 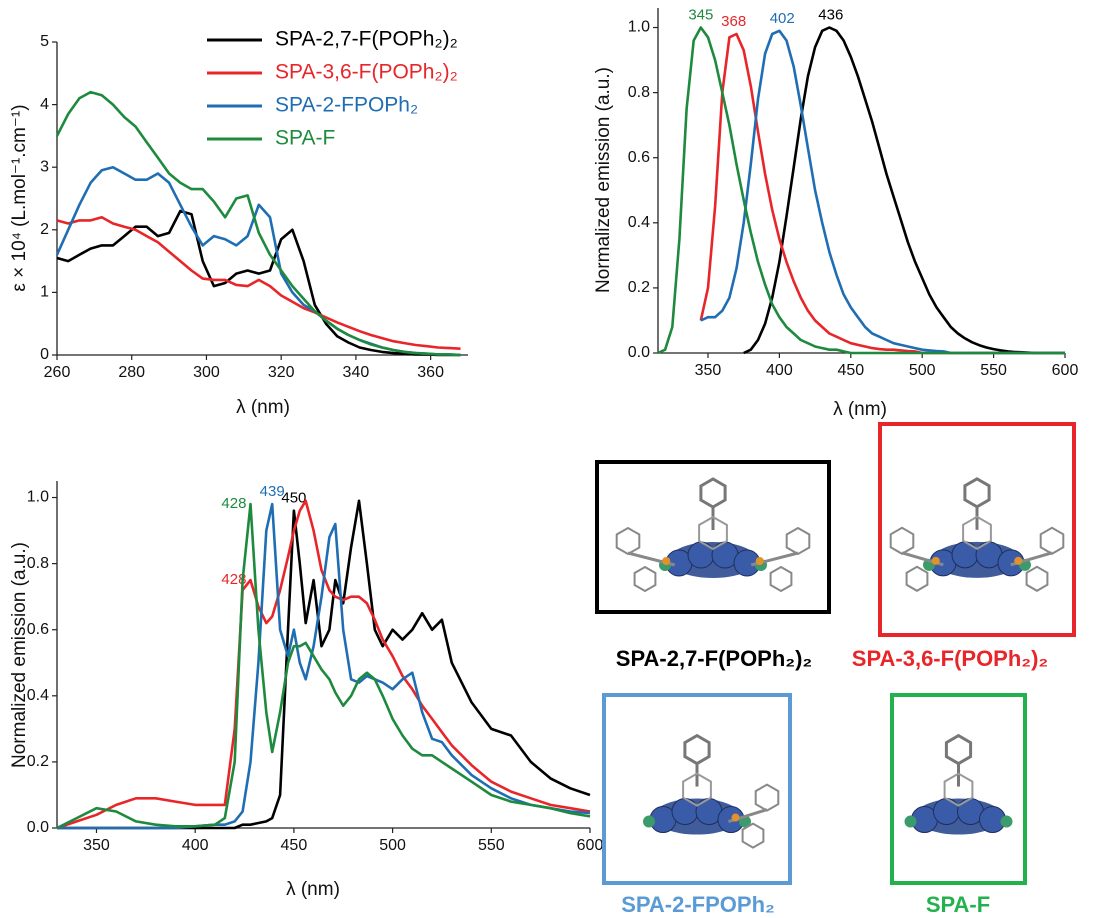 I want to click on x-tick-label: 340, so click(x=356, y=372).